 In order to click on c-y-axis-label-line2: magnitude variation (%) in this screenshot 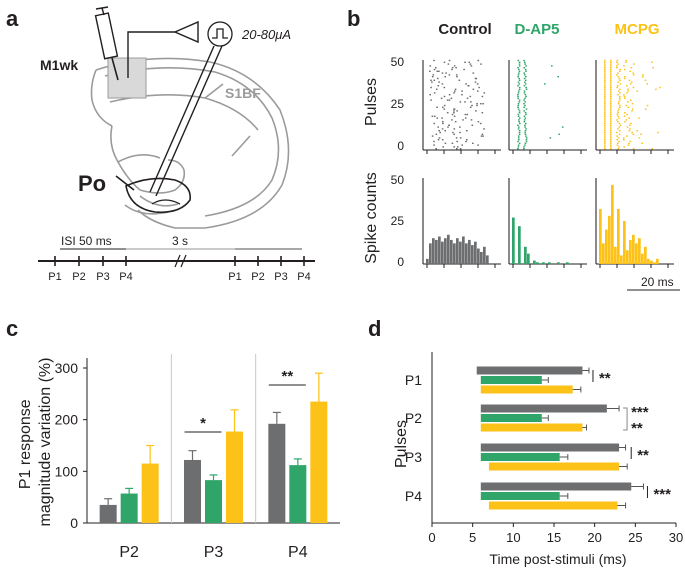, I will do `click(45, 442)`.